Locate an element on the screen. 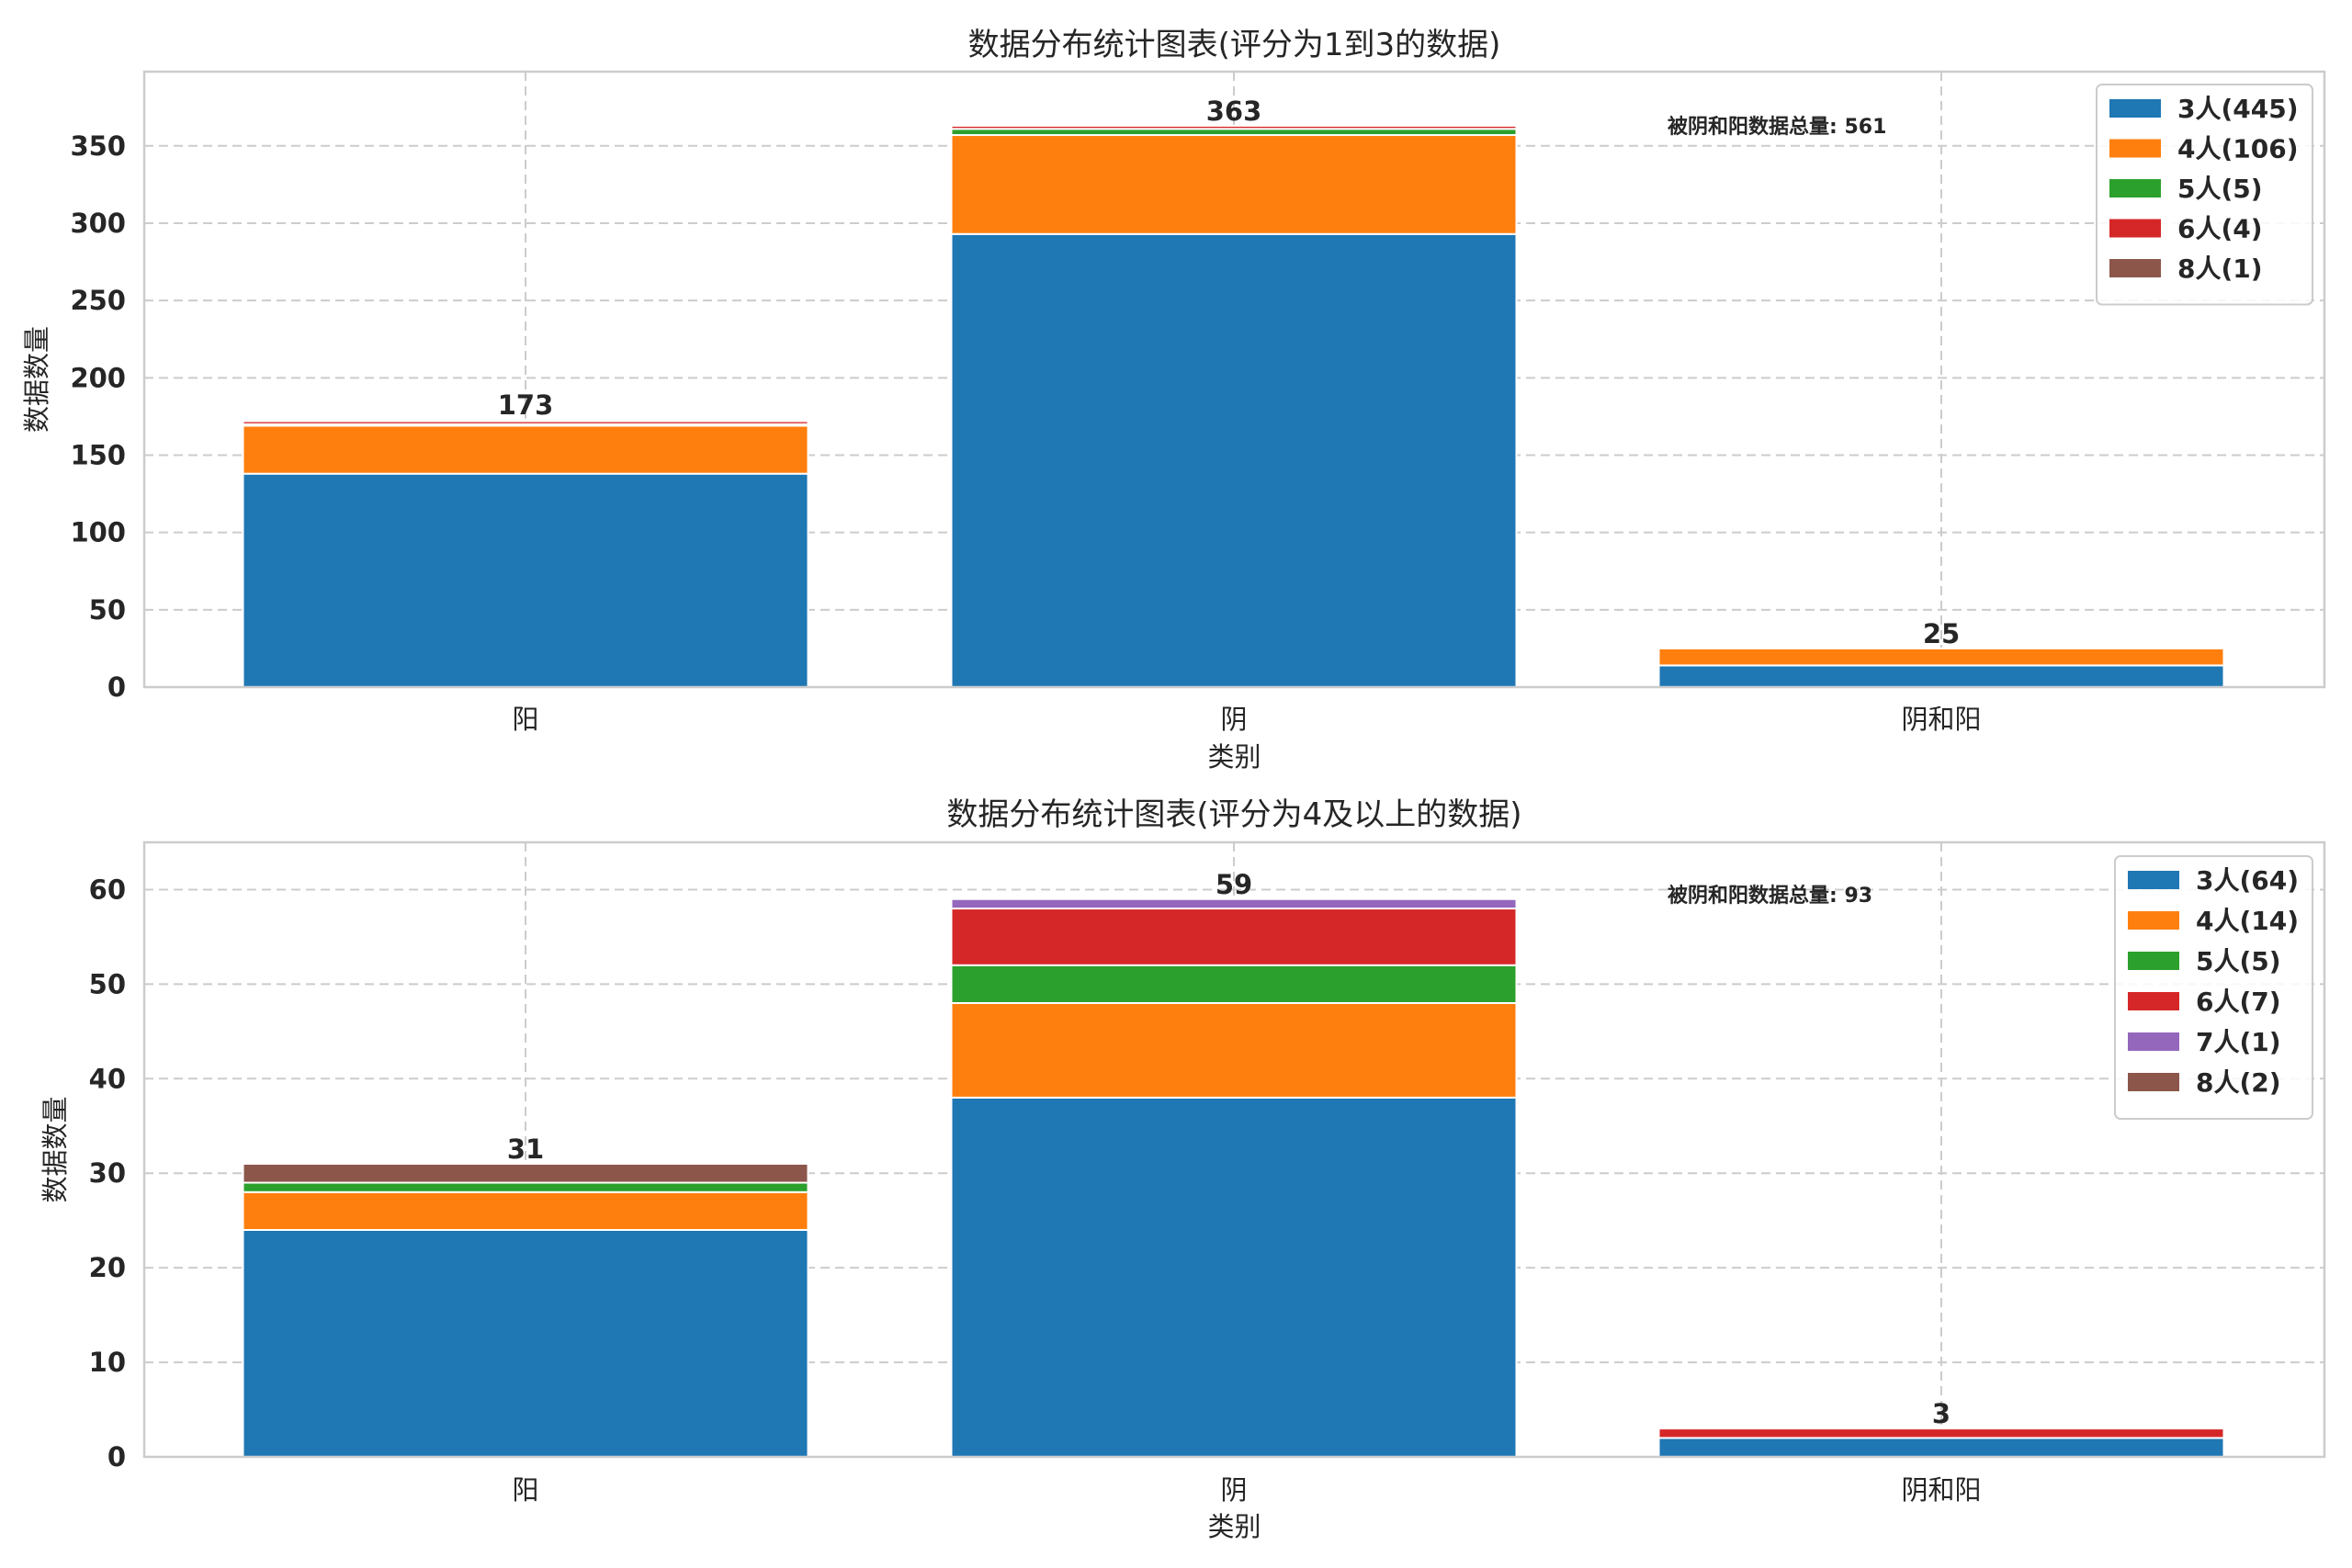 This screenshot has width=2352, height=1568. legend-label: 6人(7) is located at coordinates (2238, 1002).